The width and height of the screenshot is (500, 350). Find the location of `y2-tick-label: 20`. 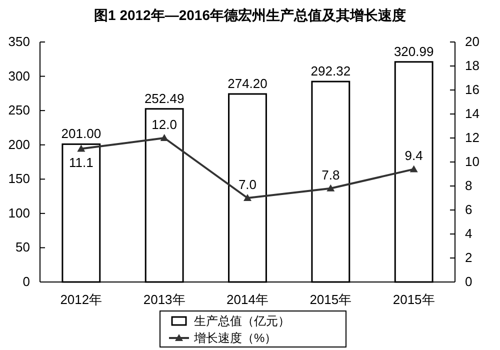

y2-tick-label: 20 is located at coordinates (472, 41).